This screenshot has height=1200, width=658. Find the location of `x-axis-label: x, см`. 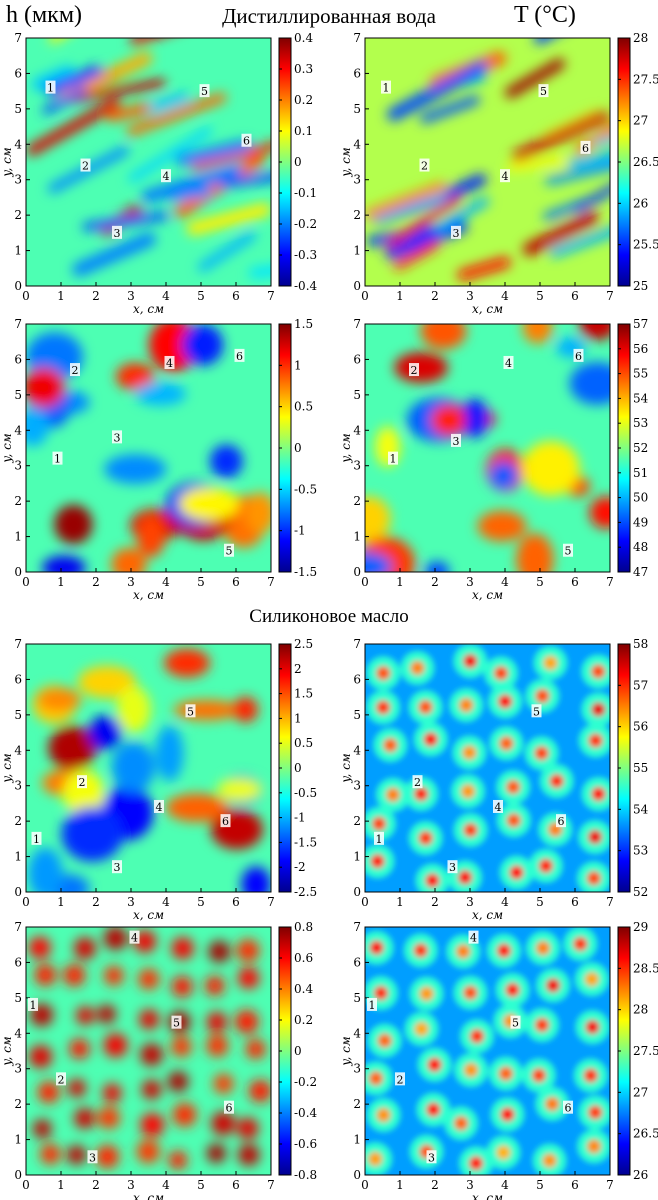

x-axis-label: x, см is located at coordinates (487, 915).